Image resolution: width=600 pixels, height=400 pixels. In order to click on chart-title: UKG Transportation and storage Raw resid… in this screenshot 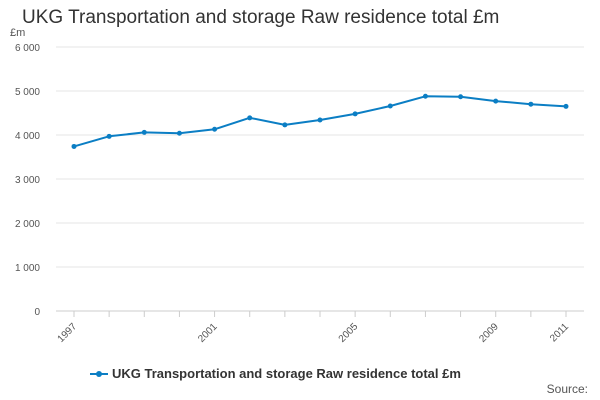, I will do `click(261, 17)`.